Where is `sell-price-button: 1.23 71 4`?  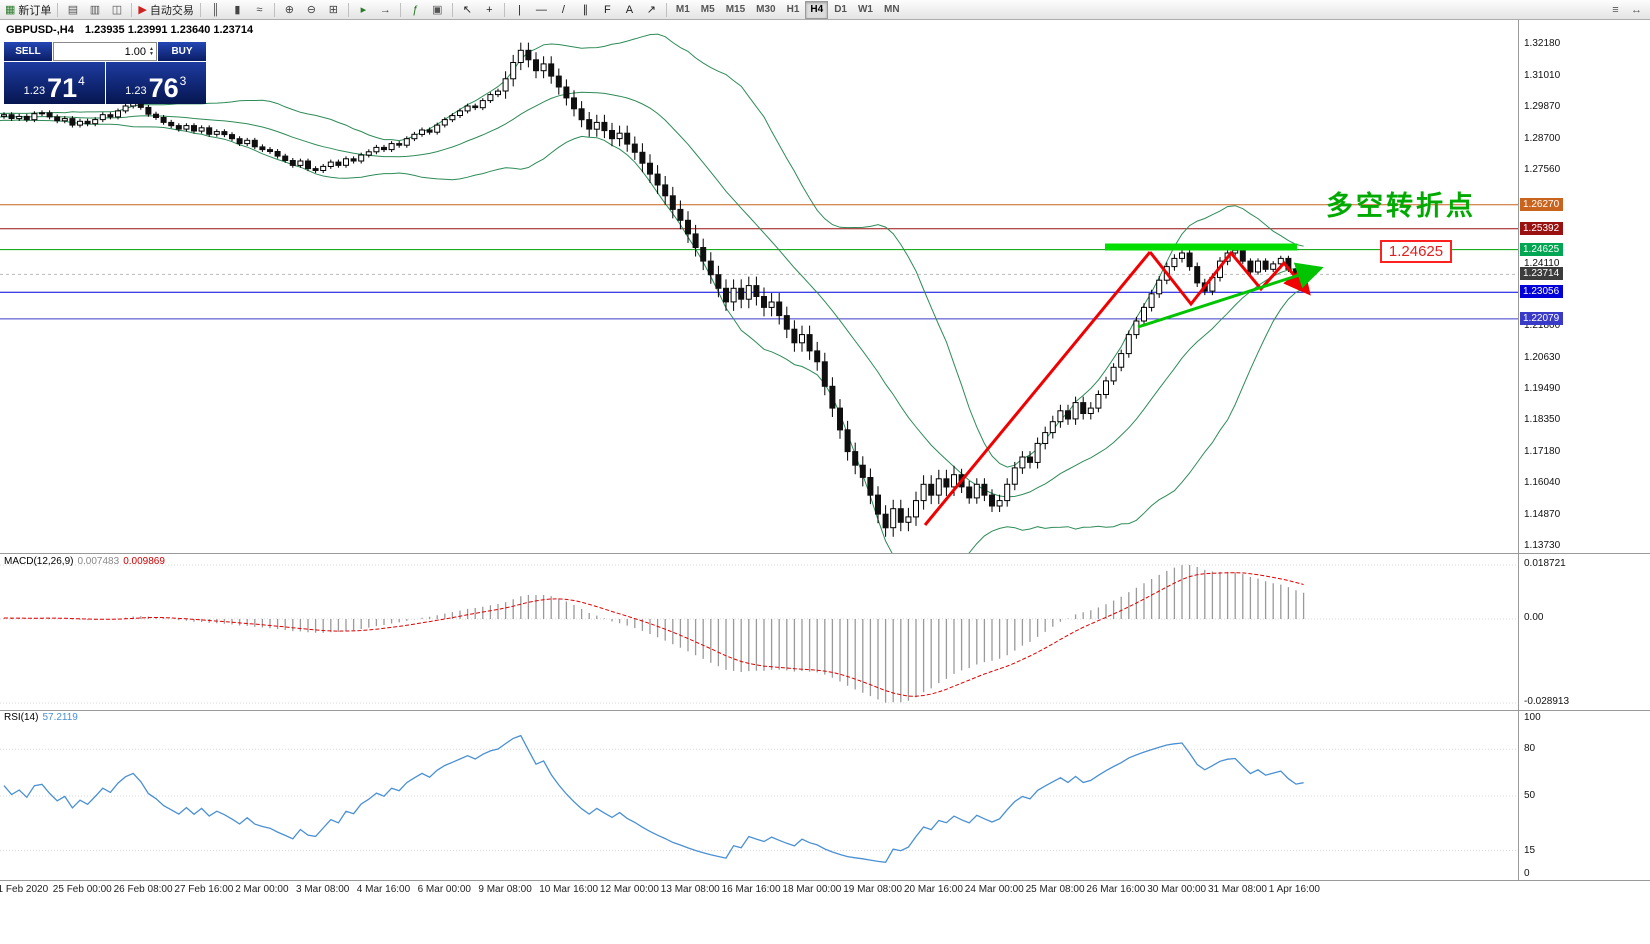 sell-price-button: 1.23 71 4 is located at coordinates (54, 83).